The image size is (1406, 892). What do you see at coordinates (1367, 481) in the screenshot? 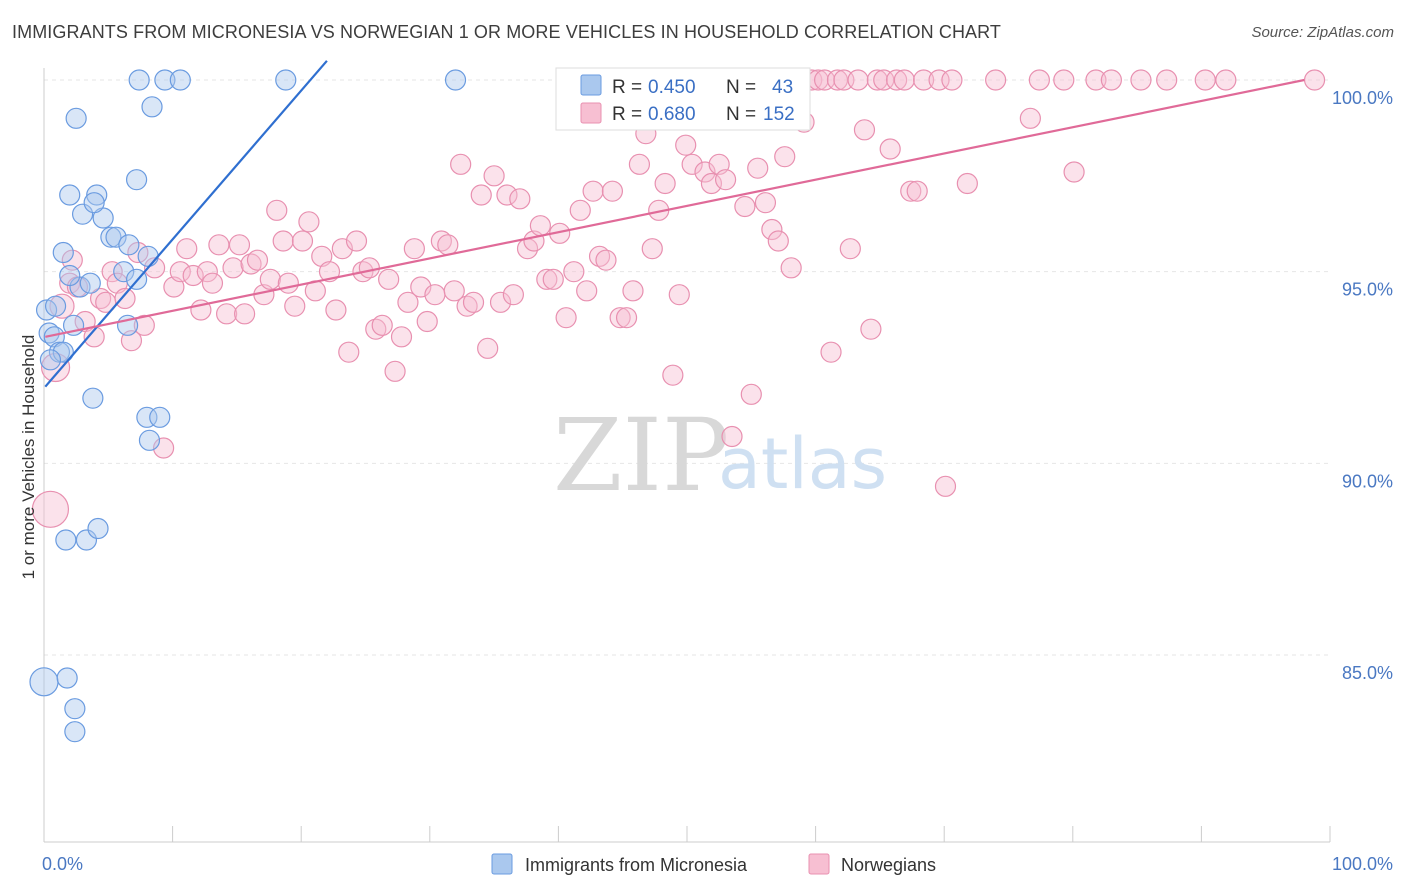
I see `y-tick-label-1: 90.0%` at bounding box center [1367, 481].